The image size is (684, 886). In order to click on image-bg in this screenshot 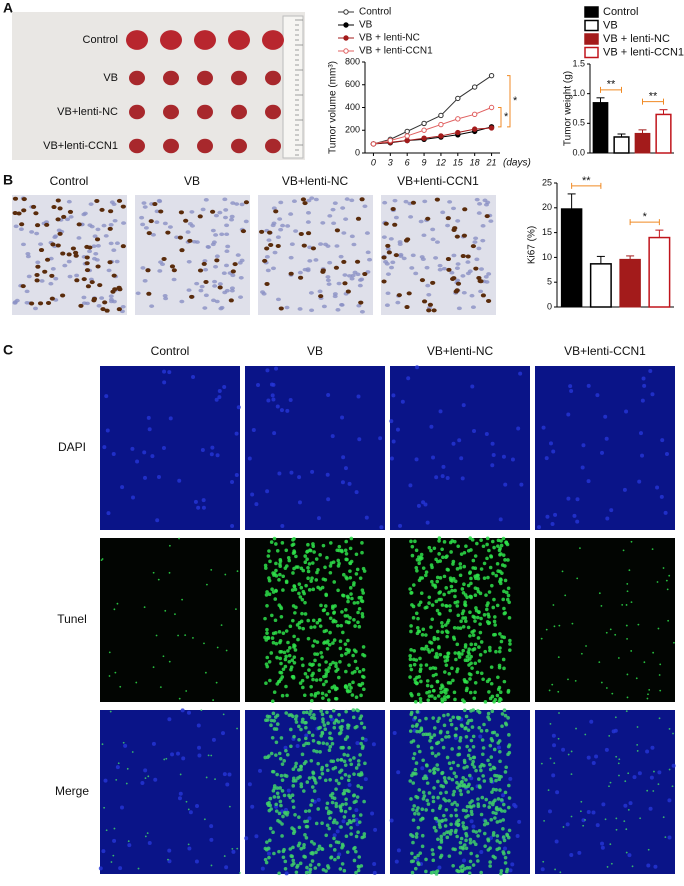, I will do `click(170, 448)`.